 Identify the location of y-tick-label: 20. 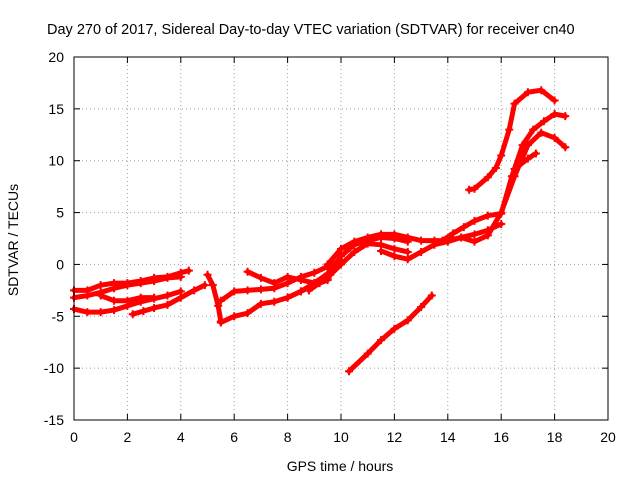
(56, 57).